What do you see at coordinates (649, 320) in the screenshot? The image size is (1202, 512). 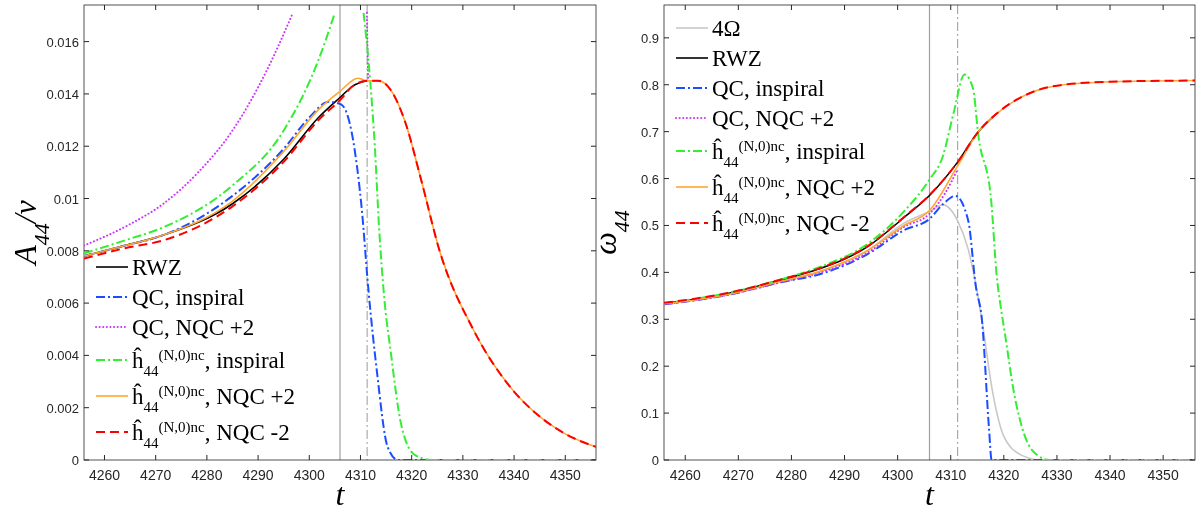 I see `y-tick-label: 0.3` at bounding box center [649, 320].